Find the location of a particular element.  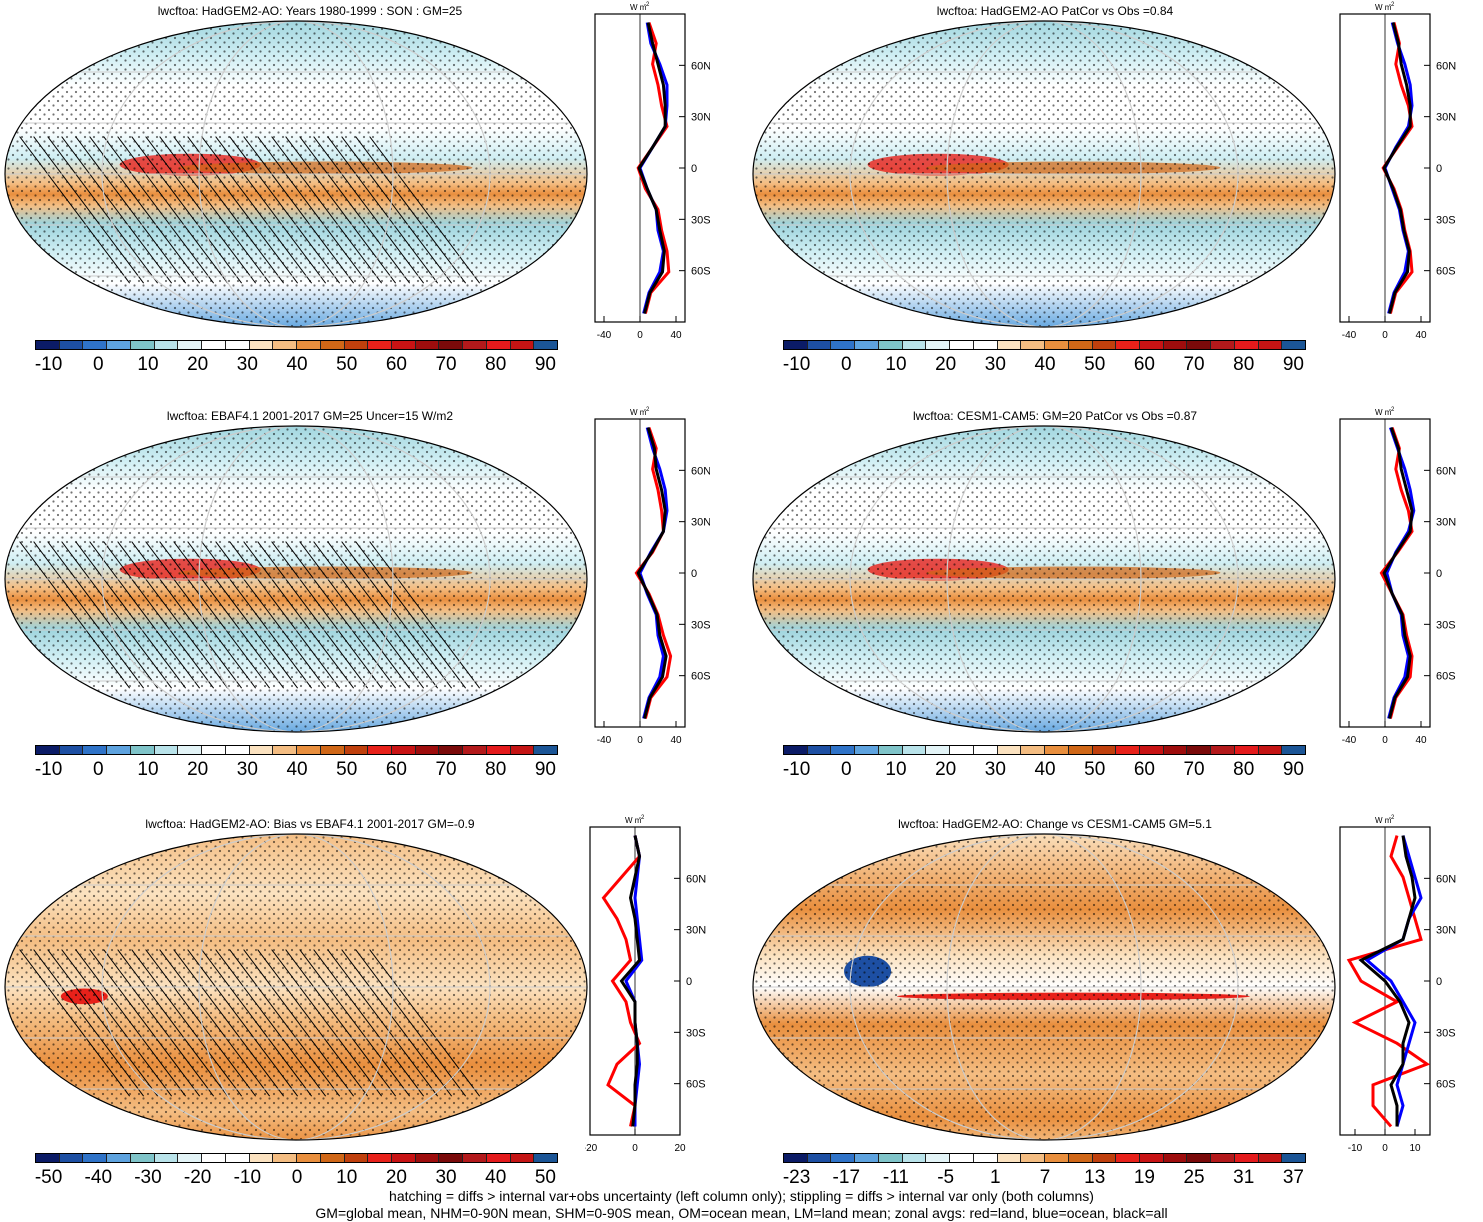

robinson-map is located at coordinates (296, 987).